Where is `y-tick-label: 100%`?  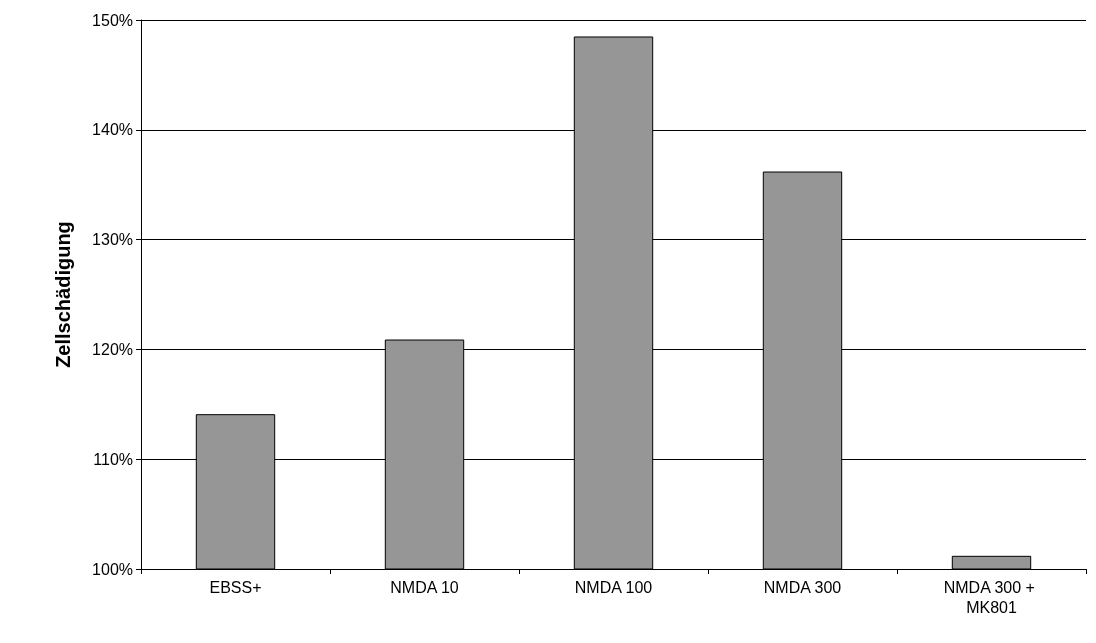
y-tick-label: 100% is located at coordinates (112, 569).